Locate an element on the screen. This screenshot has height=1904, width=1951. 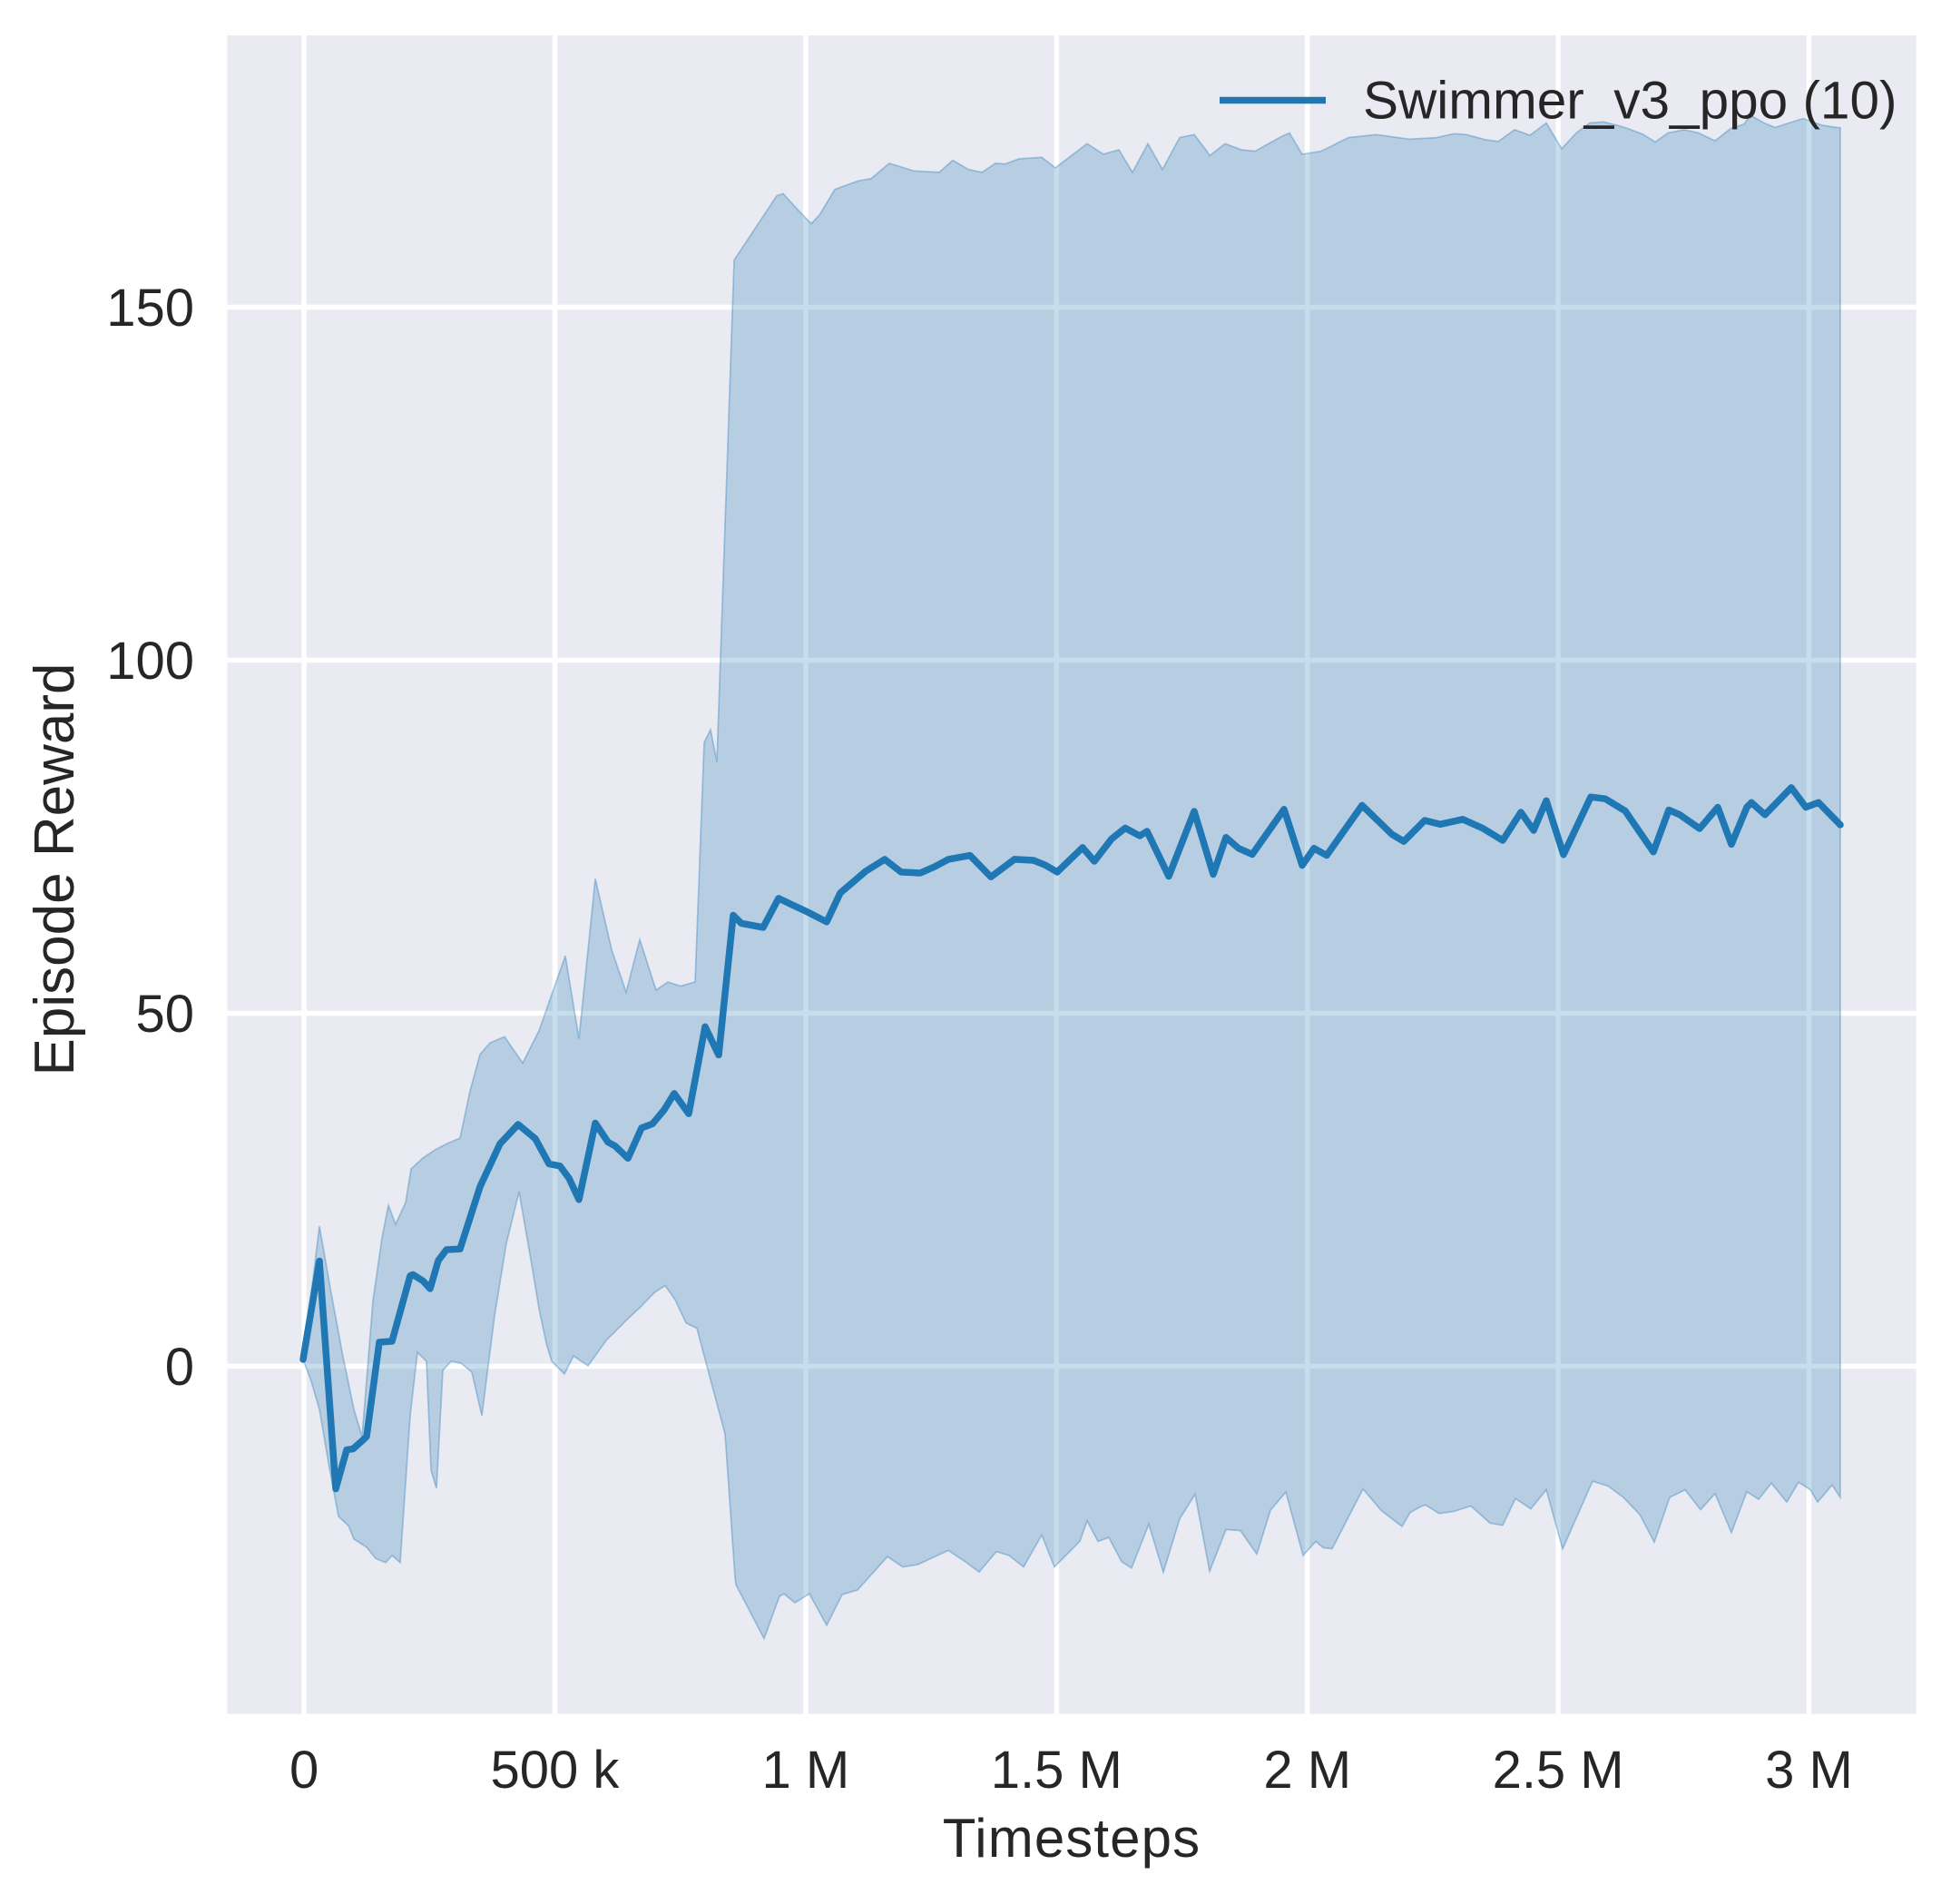
svg-text: 2.5 M is located at coordinates (1558, 1771).